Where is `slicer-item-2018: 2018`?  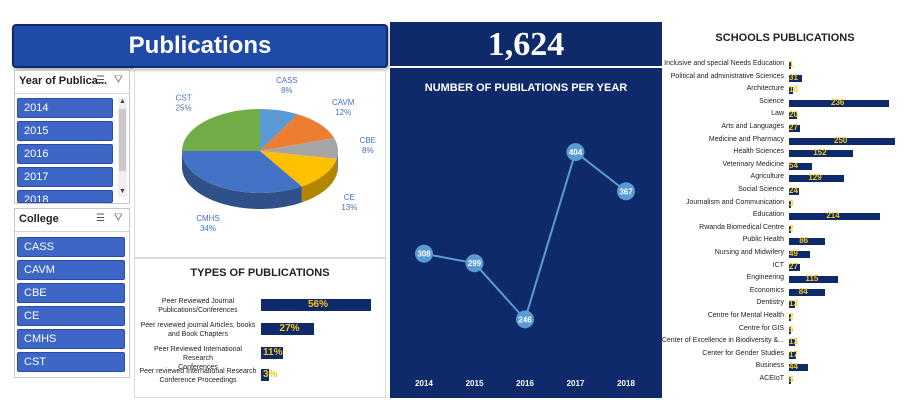
slicer-item-2018: 2018 is located at coordinates (65, 196).